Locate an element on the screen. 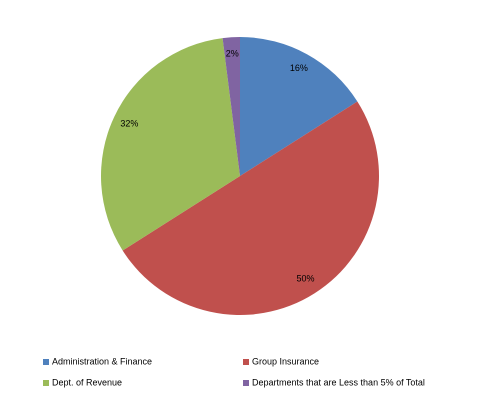  data-label: 16% is located at coordinates (299, 68).